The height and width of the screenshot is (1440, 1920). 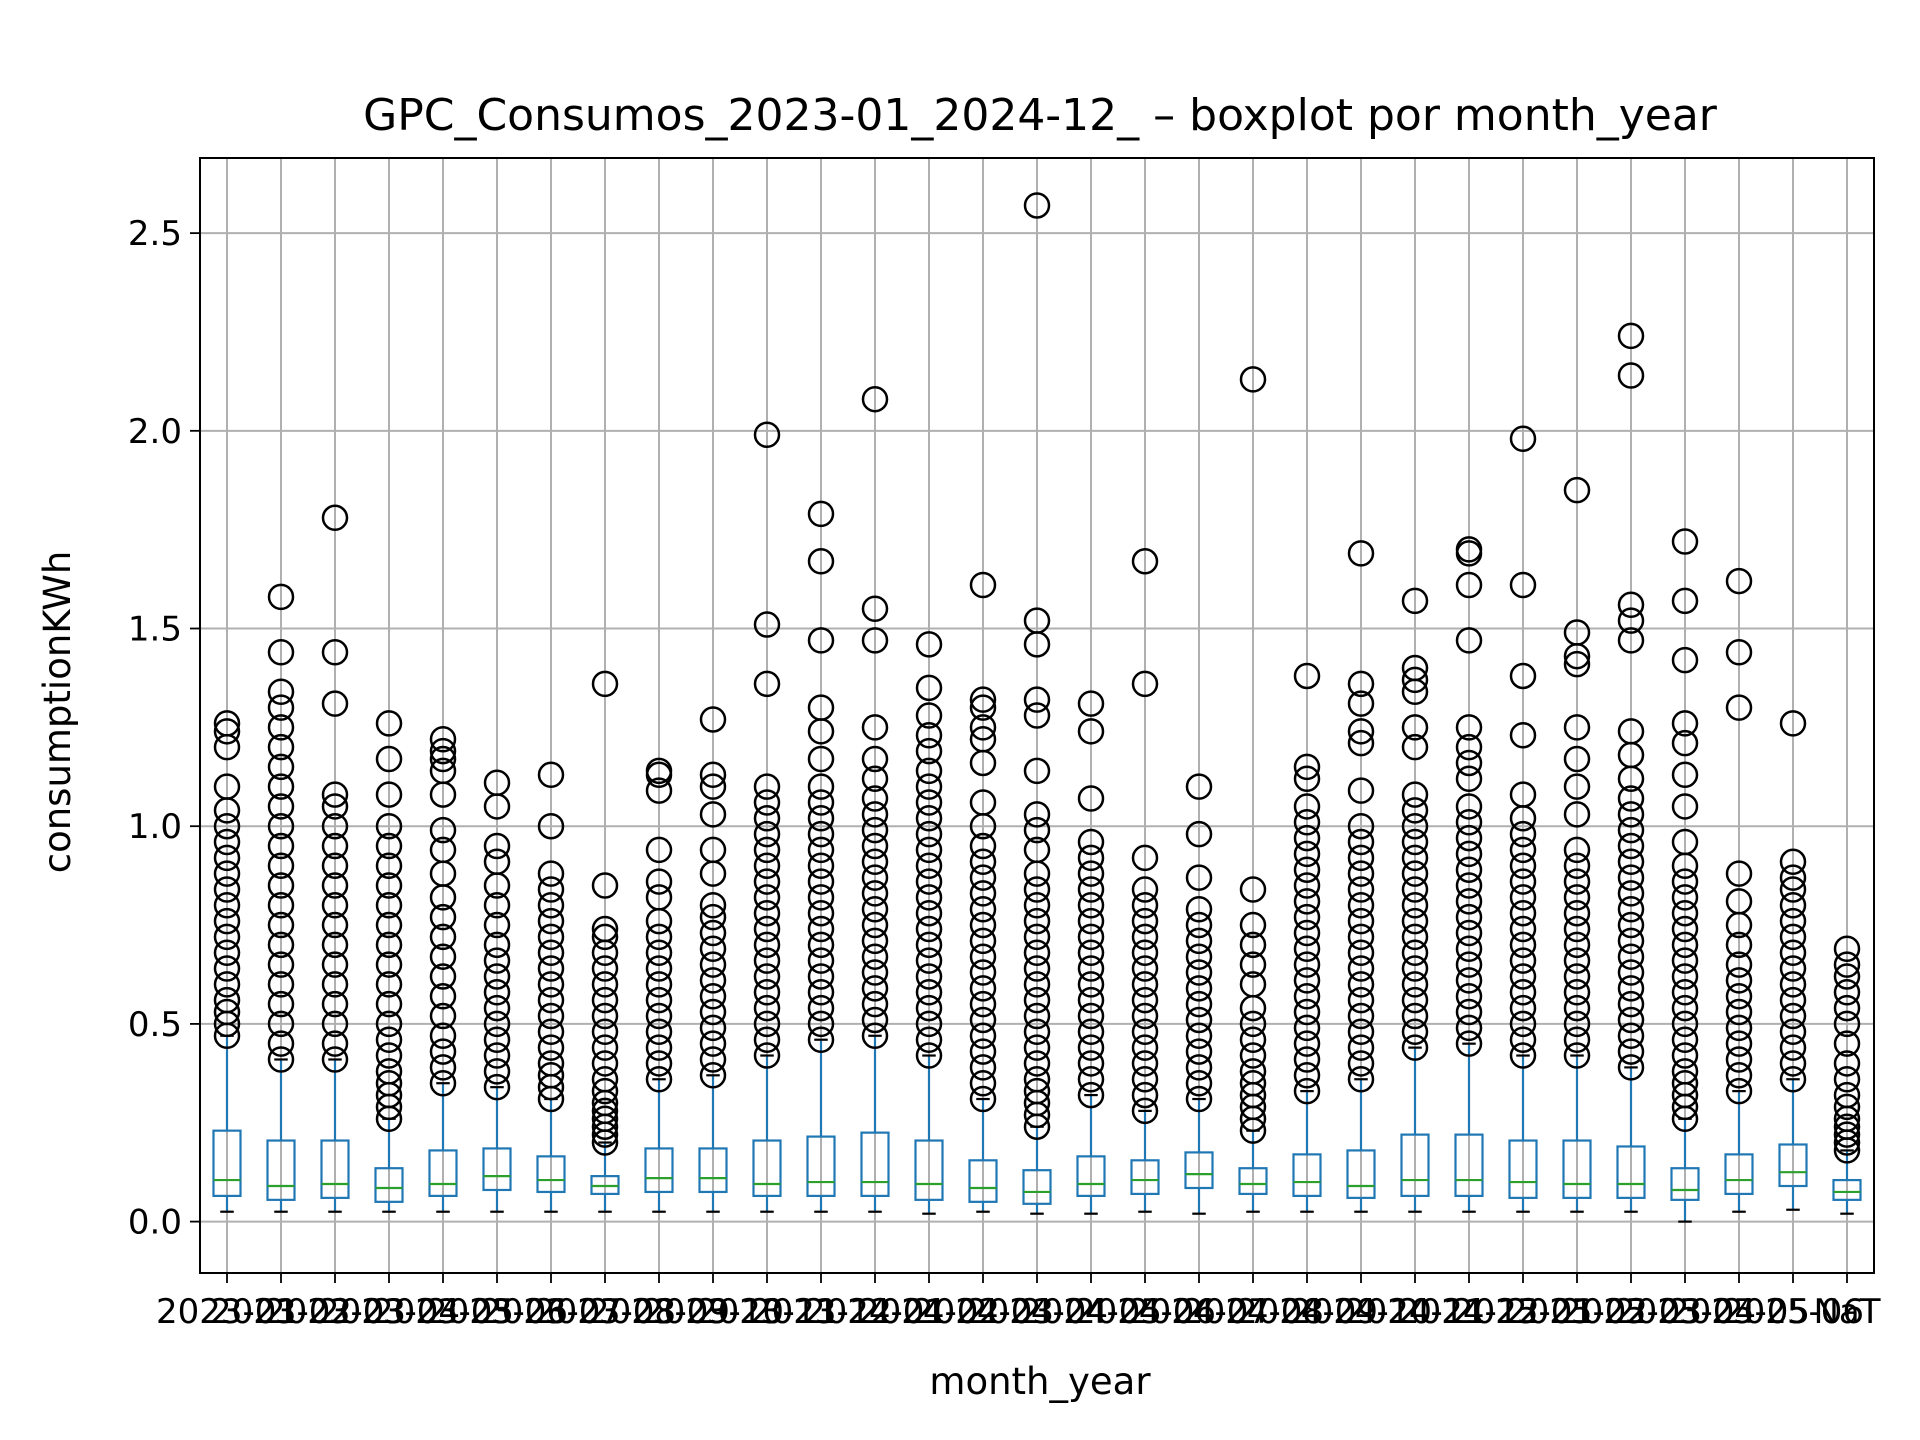 What do you see at coordinates (155, 630) in the screenshot?
I see `y-tick-label: 1.5` at bounding box center [155, 630].